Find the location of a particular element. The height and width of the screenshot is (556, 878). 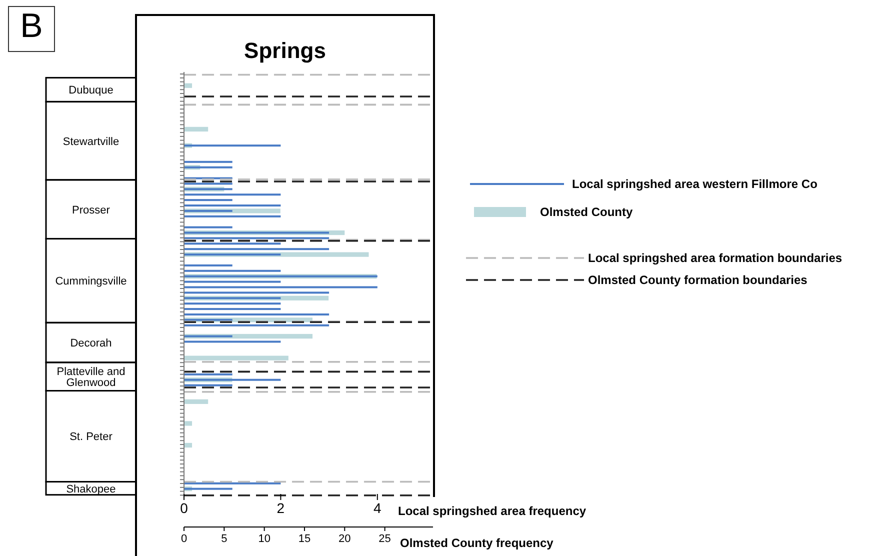

text: Stewartville is located at coordinates (91, 142).